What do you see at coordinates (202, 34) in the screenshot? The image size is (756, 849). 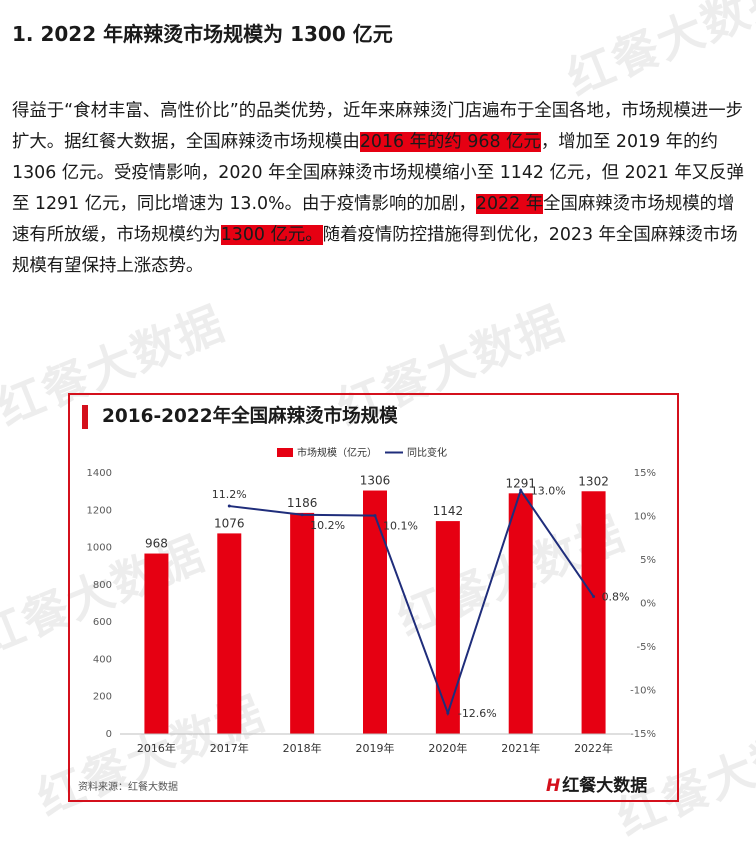 I see `section-heading: 1. 2022 年麻辣烫市场规模为 1300 亿元` at bounding box center [202, 34].